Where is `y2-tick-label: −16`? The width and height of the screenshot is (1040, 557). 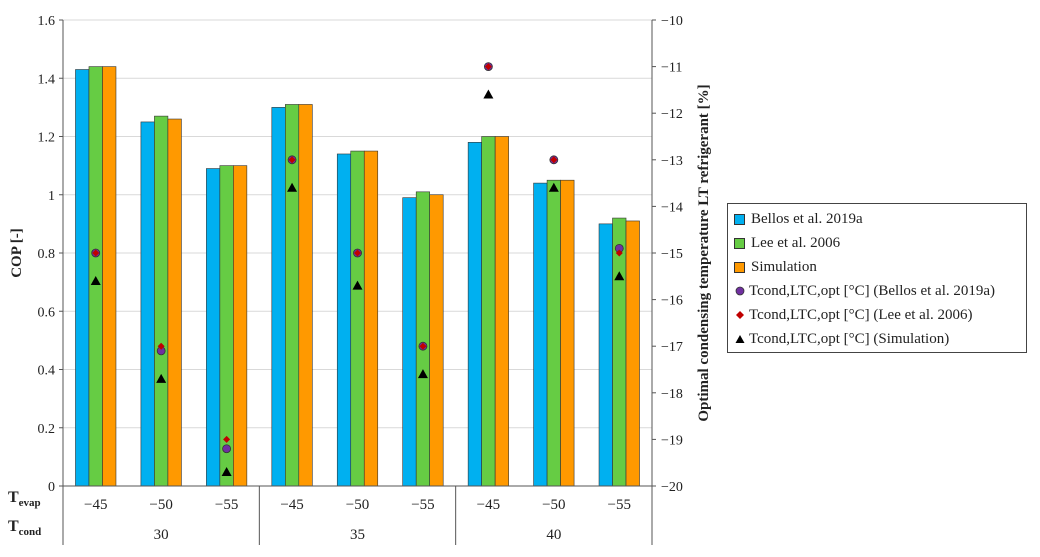
y2-tick-label: −16 is located at coordinates (672, 301).